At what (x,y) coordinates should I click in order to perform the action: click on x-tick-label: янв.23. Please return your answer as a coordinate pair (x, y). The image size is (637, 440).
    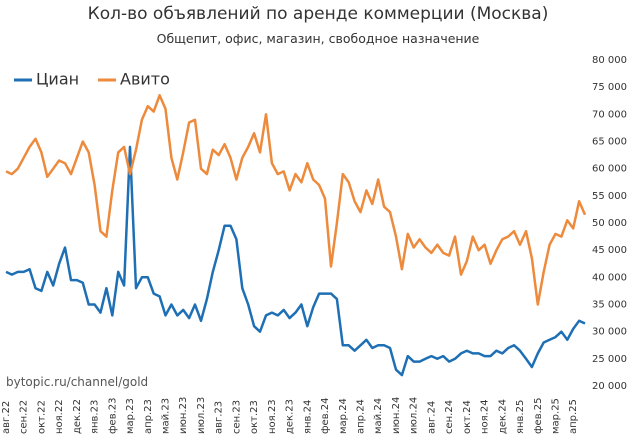
    Looking at the image, I should click on (95, 417).